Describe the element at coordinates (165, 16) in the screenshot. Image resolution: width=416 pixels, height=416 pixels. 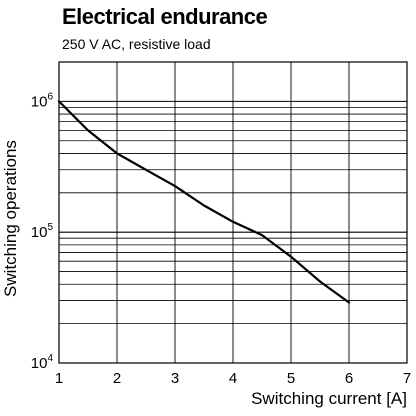
I see `chart-title: Electrical endurance` at that location.